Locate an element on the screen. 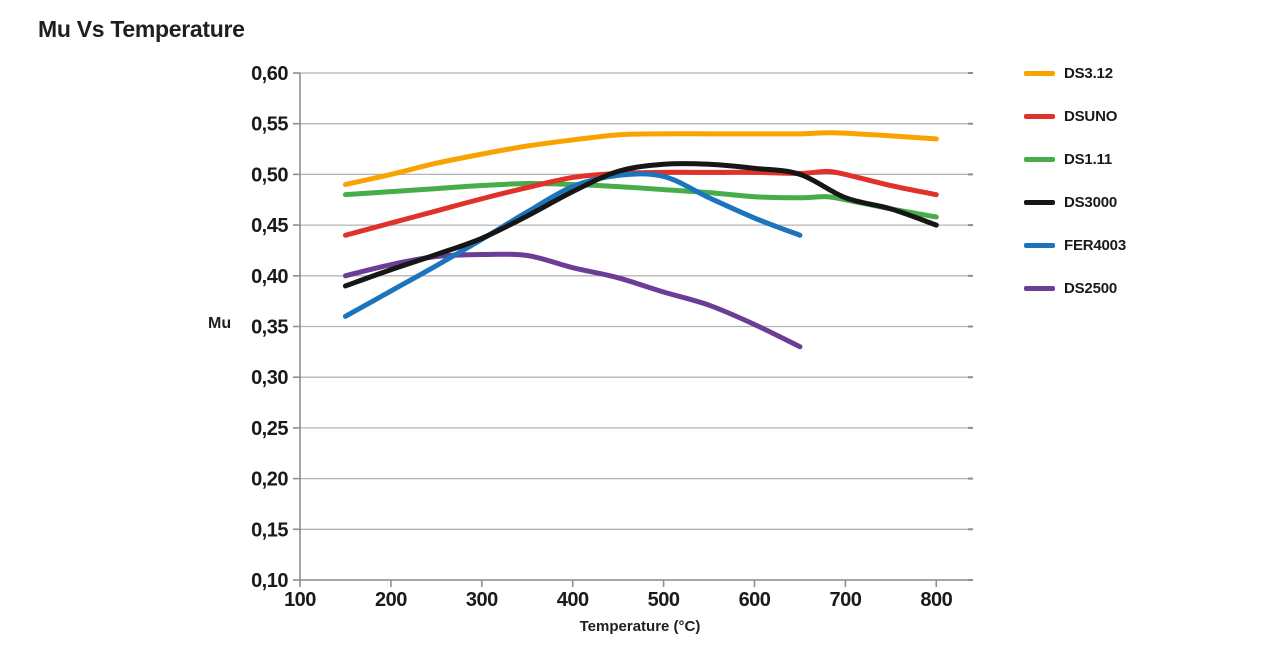  legend-item-DS1.11: DS1.11 is located at coordinates (1075, 159).